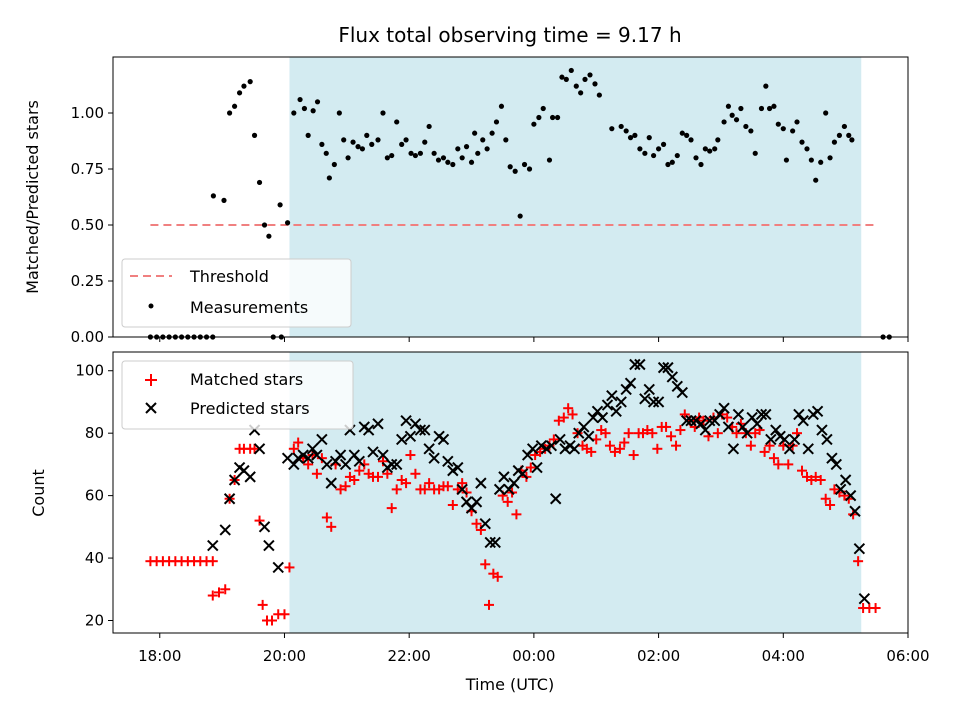 The image size is (960, 720). What do you see at coordinates (32, 197) in the screenshot?
I see `ratio-y-axis-label: Matched/Predicted stars` at bounding box center [32, 197].